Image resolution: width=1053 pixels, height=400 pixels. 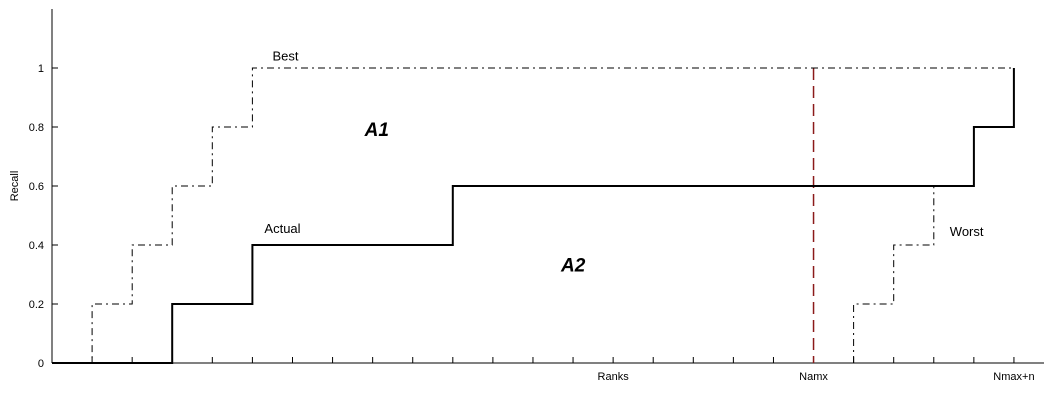 What do you see at coordinates (614, 377) in the screenshot?
I see `x-tick-label: Ranks` at bounding box center [614, 377].